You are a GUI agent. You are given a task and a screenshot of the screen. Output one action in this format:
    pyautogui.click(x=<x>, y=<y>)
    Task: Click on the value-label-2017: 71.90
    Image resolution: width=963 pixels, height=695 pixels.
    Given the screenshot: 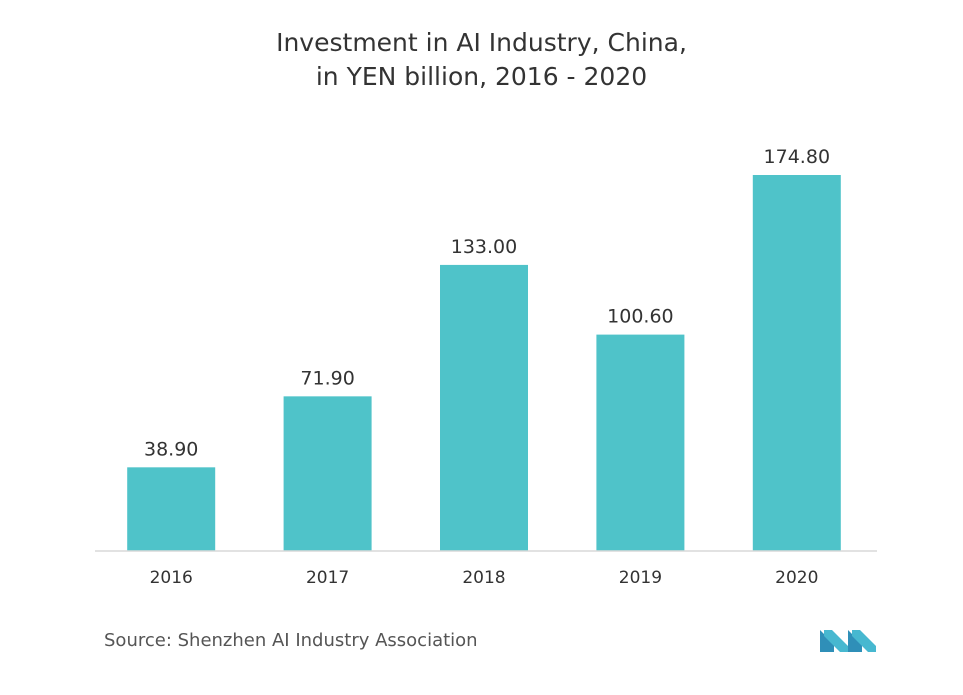 What is the action you would take?
    pyautogui.click(x=327, y=378)
    